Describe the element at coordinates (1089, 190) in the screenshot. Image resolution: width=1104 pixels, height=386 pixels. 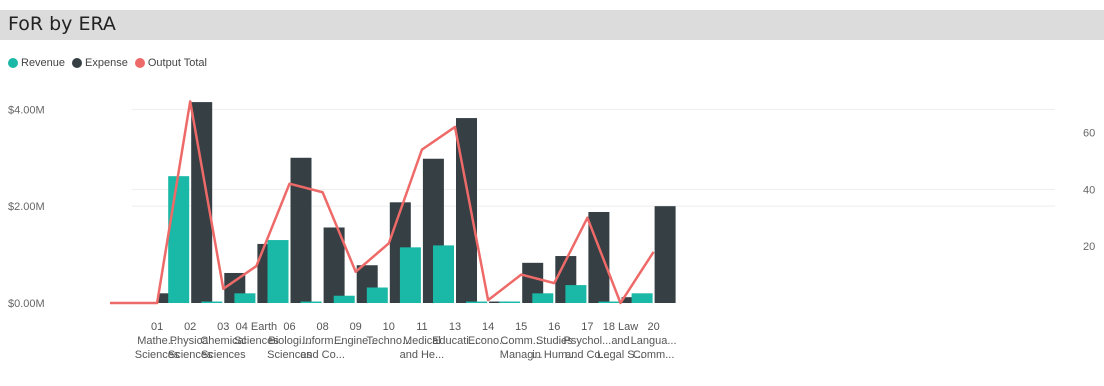
I see `y-right-tick-label: 40` at that location.